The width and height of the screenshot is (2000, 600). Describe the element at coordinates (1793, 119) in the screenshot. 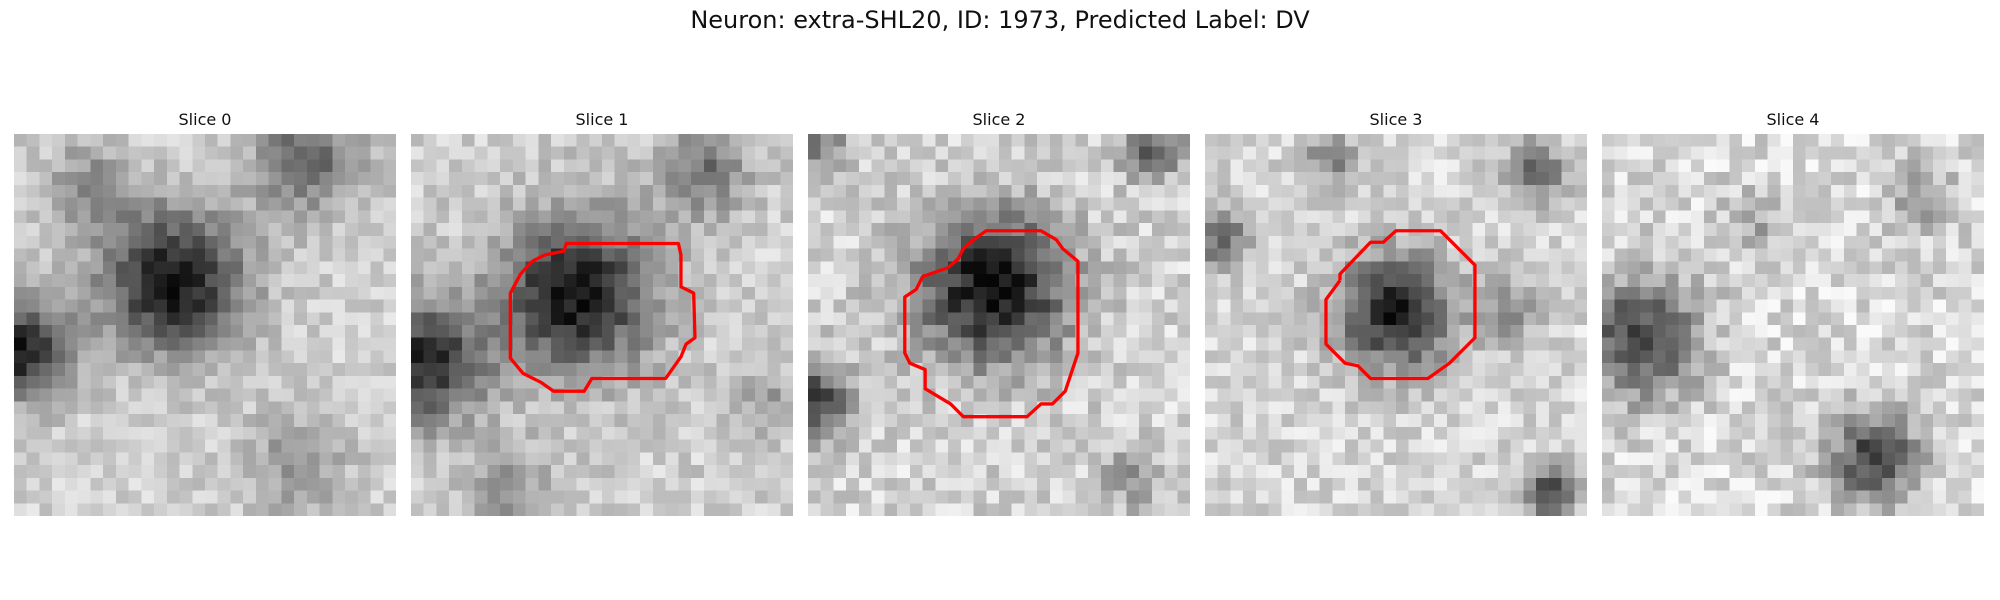

I see `slice-title-4: Slice 4` at that location.